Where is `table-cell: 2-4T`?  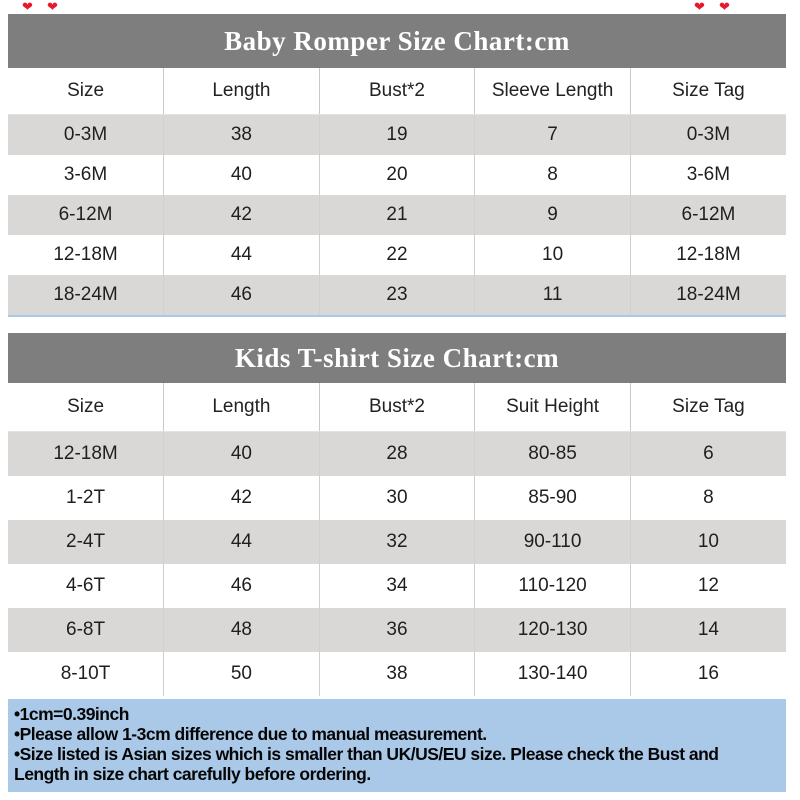
table-cell: 2-4T is located at coordinates (86, 542).